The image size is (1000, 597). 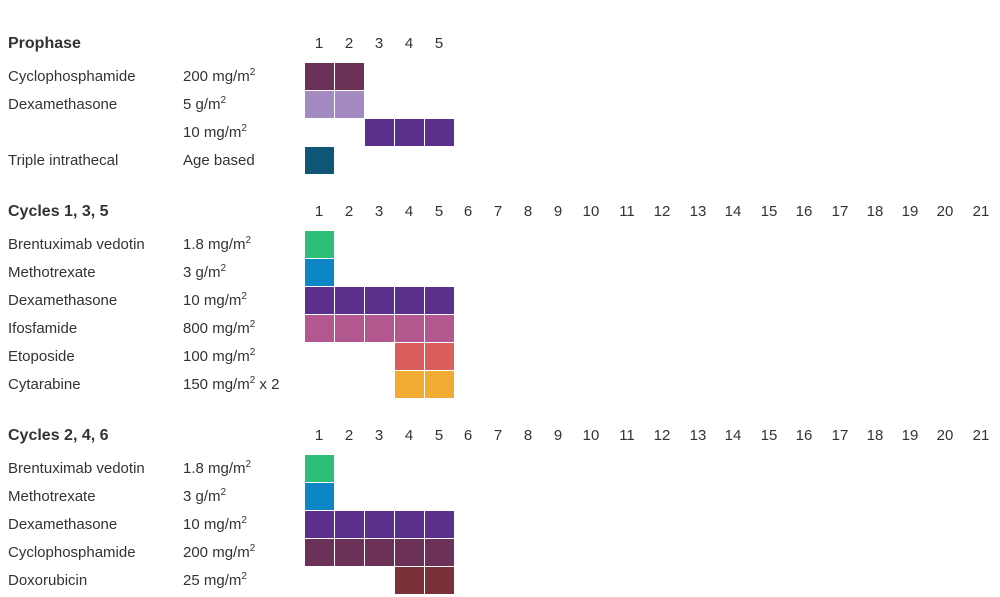 What do you see at coordinates (63, 160) in the screenshot?
I see `drug-name: Triple intrathecal` at bounding box center [63, 160].